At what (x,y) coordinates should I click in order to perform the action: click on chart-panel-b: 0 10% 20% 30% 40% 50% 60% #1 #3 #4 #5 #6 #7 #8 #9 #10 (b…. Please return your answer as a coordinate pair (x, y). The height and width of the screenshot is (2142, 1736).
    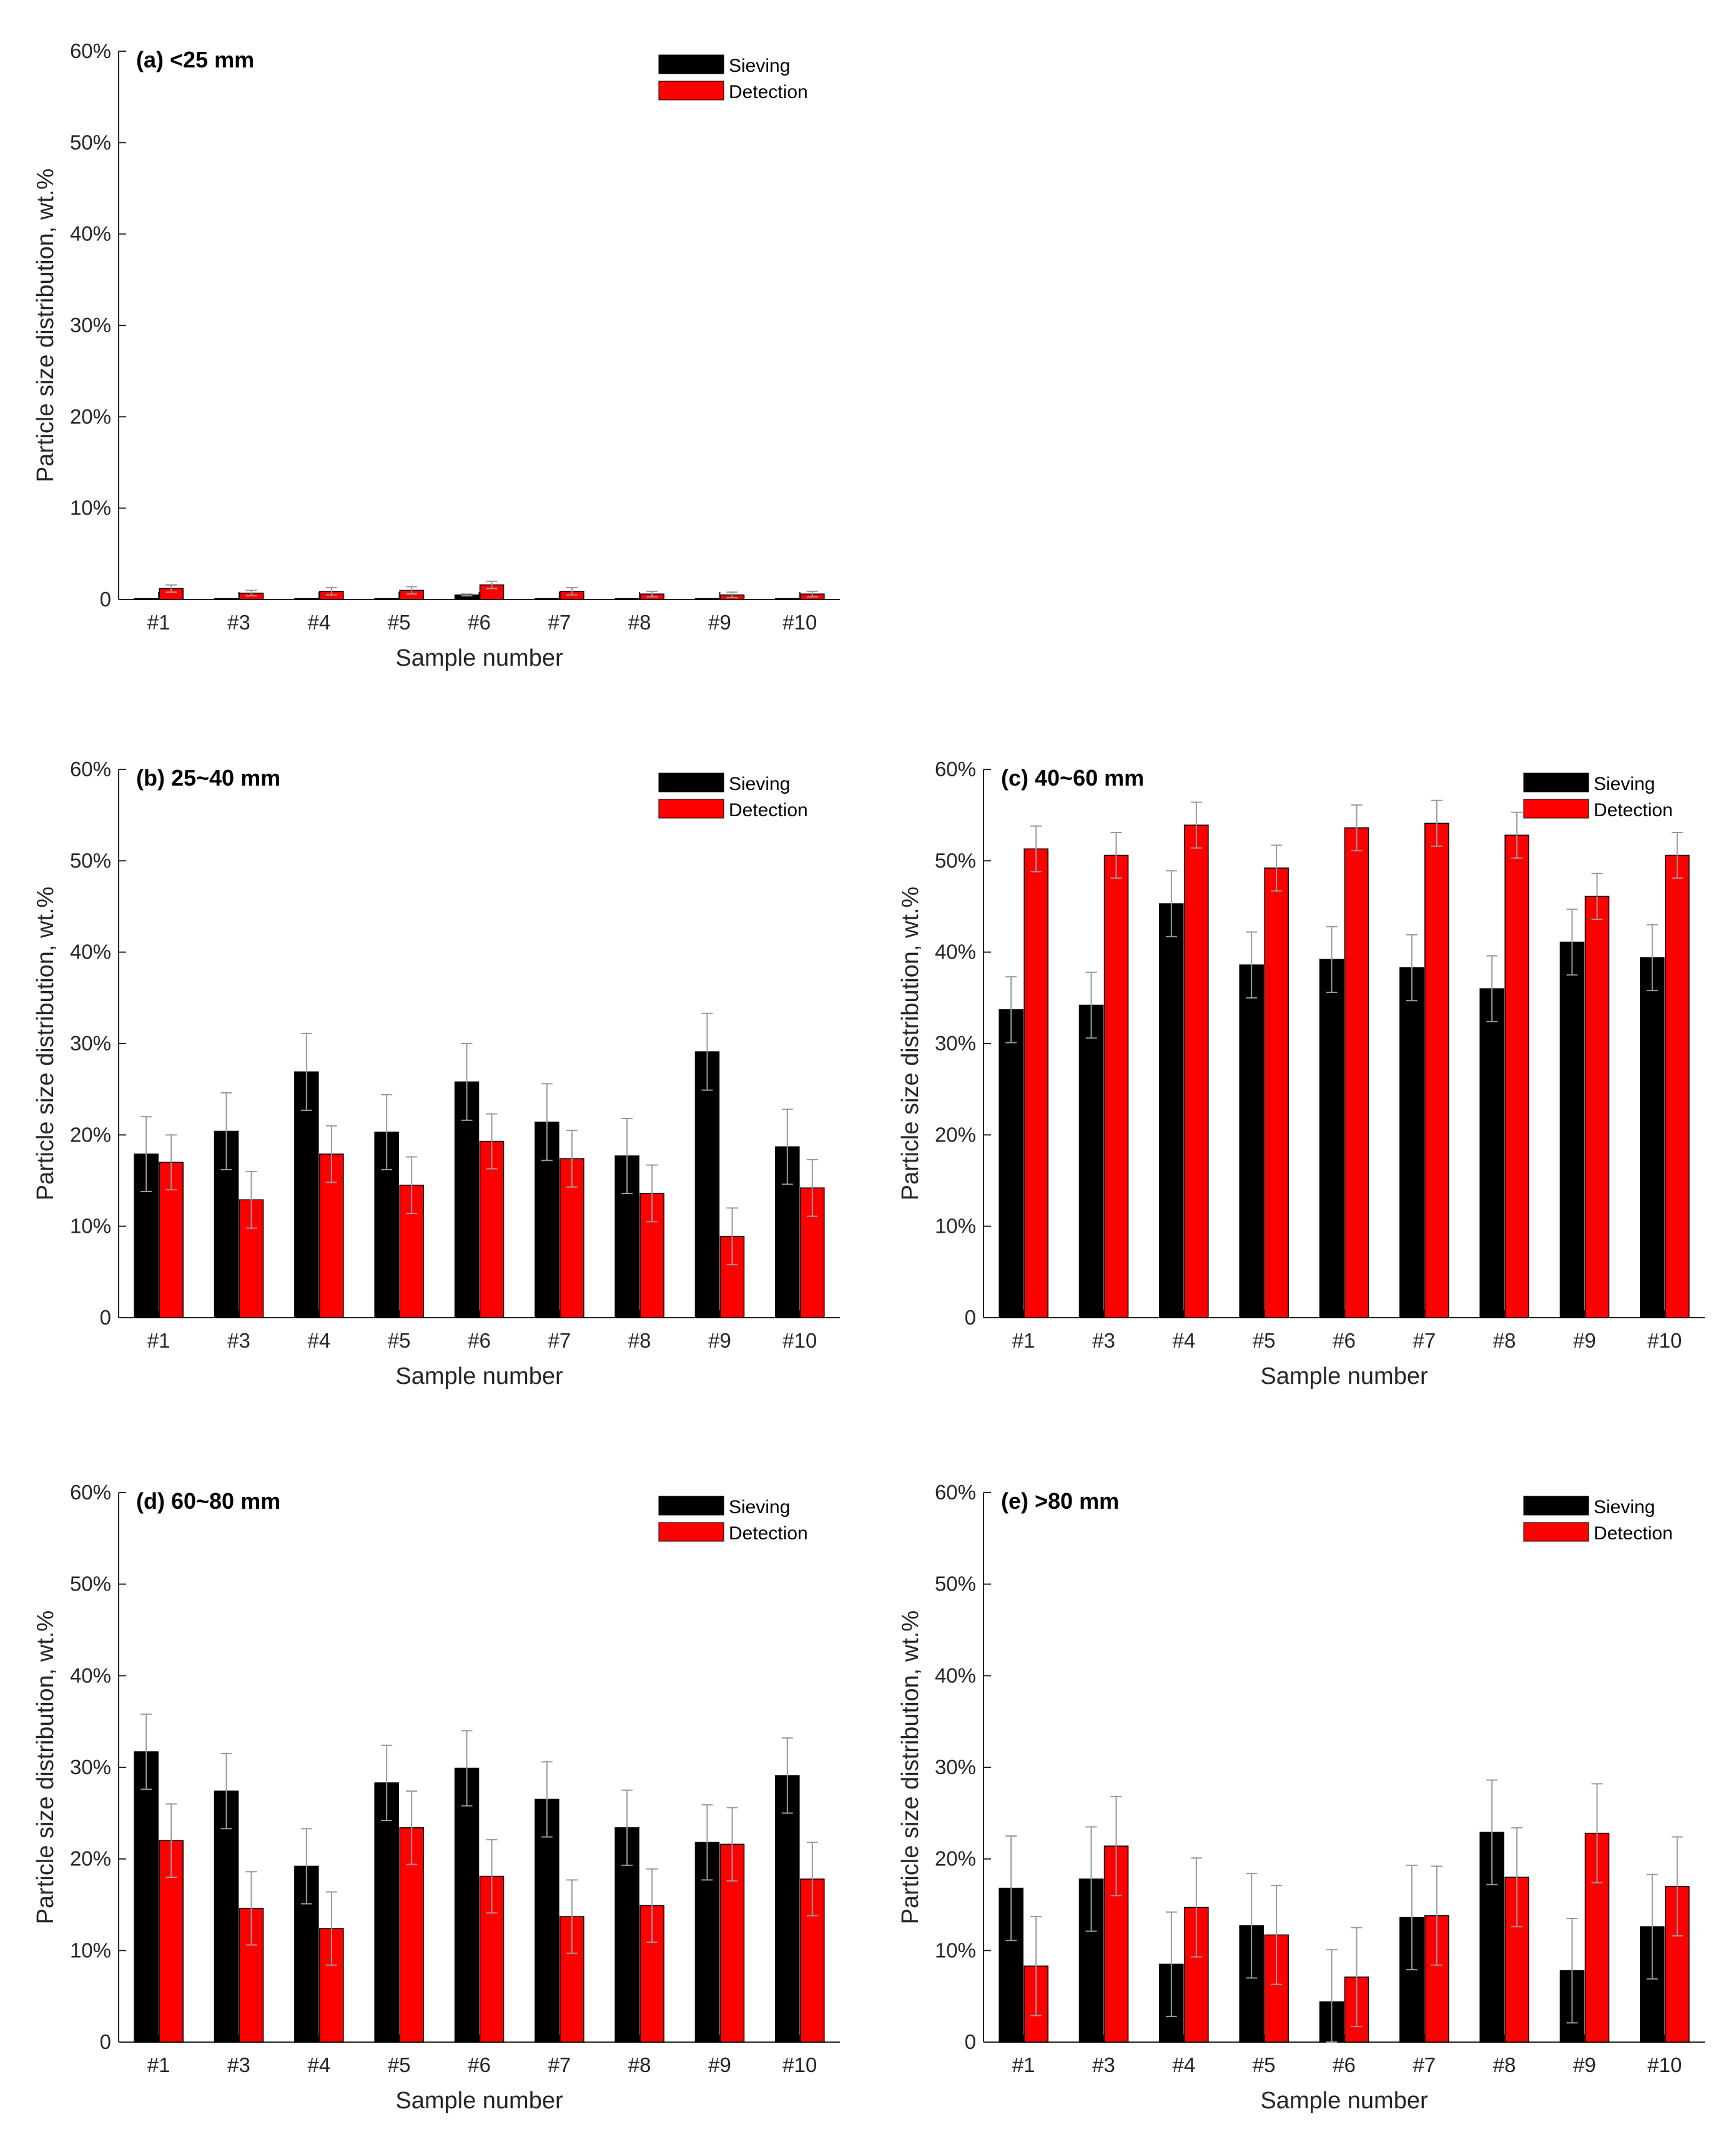
    Looking at the image, I should click on (436, 1074).